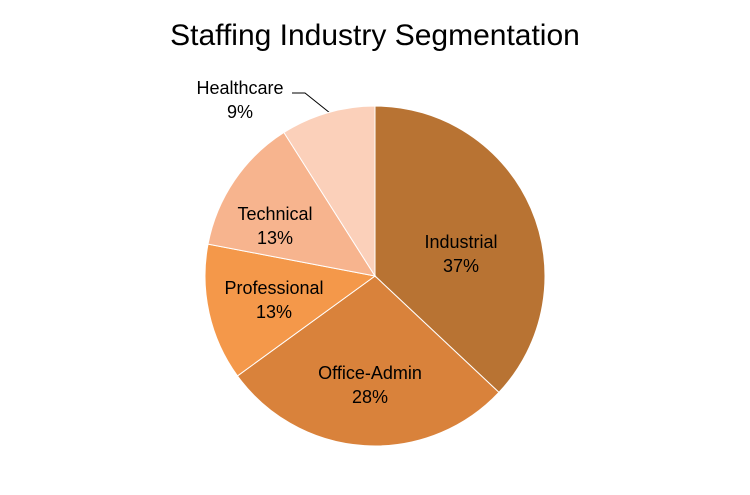 This screenshot has height=495, width=750. Describe the element at coordinates (239, 88) in the screenshot. I see `slice-label: Healthcare` at that location.